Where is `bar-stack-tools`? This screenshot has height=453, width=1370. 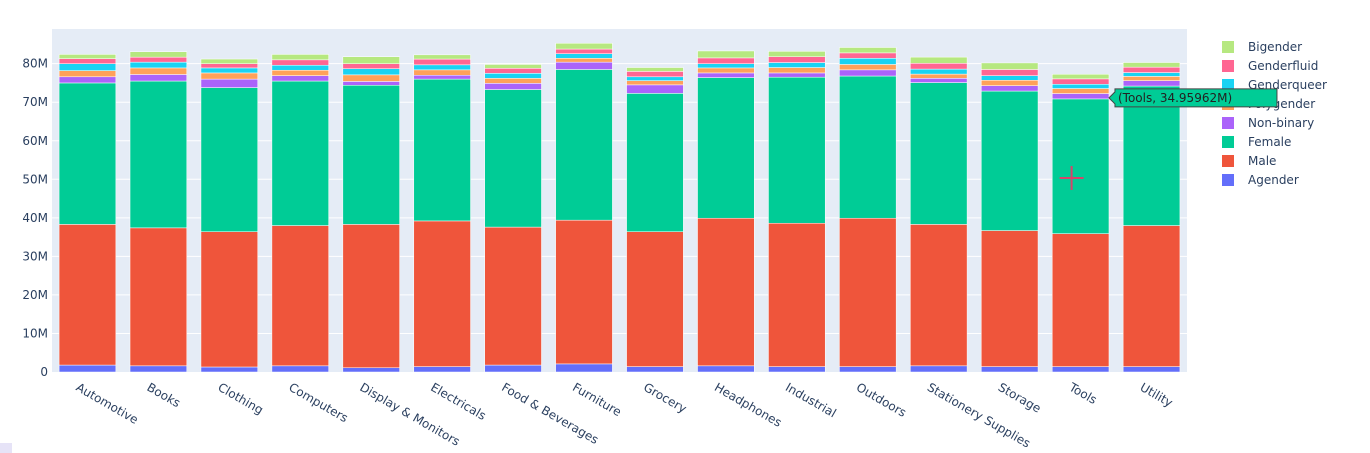 bar-stack-tools is located at coordinates (1080, 223).